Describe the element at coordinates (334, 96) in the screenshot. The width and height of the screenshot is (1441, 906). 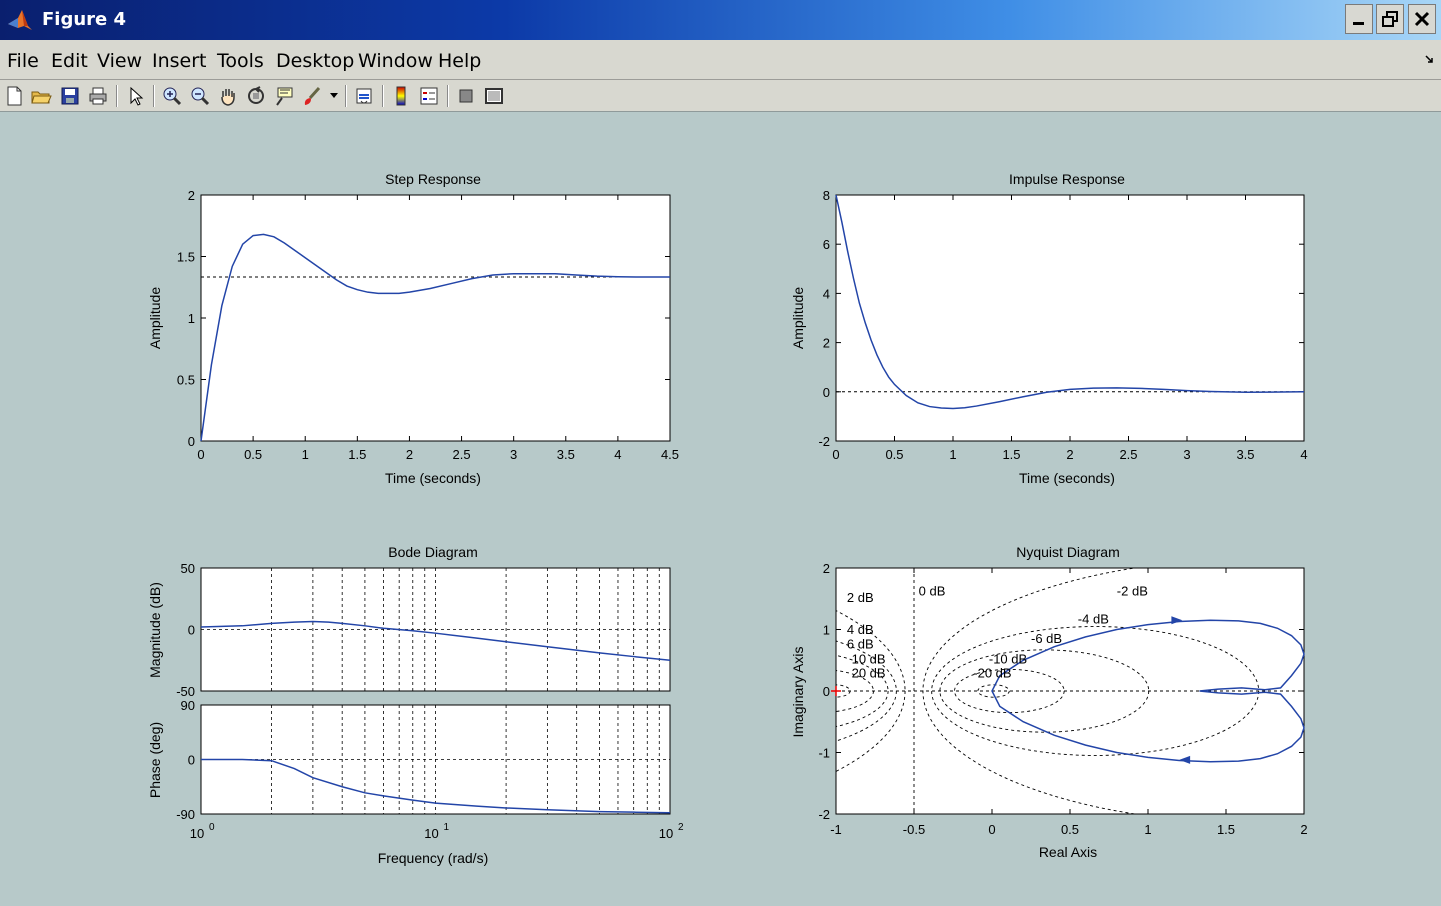
I see `brush-dropdown-icon` at that location.